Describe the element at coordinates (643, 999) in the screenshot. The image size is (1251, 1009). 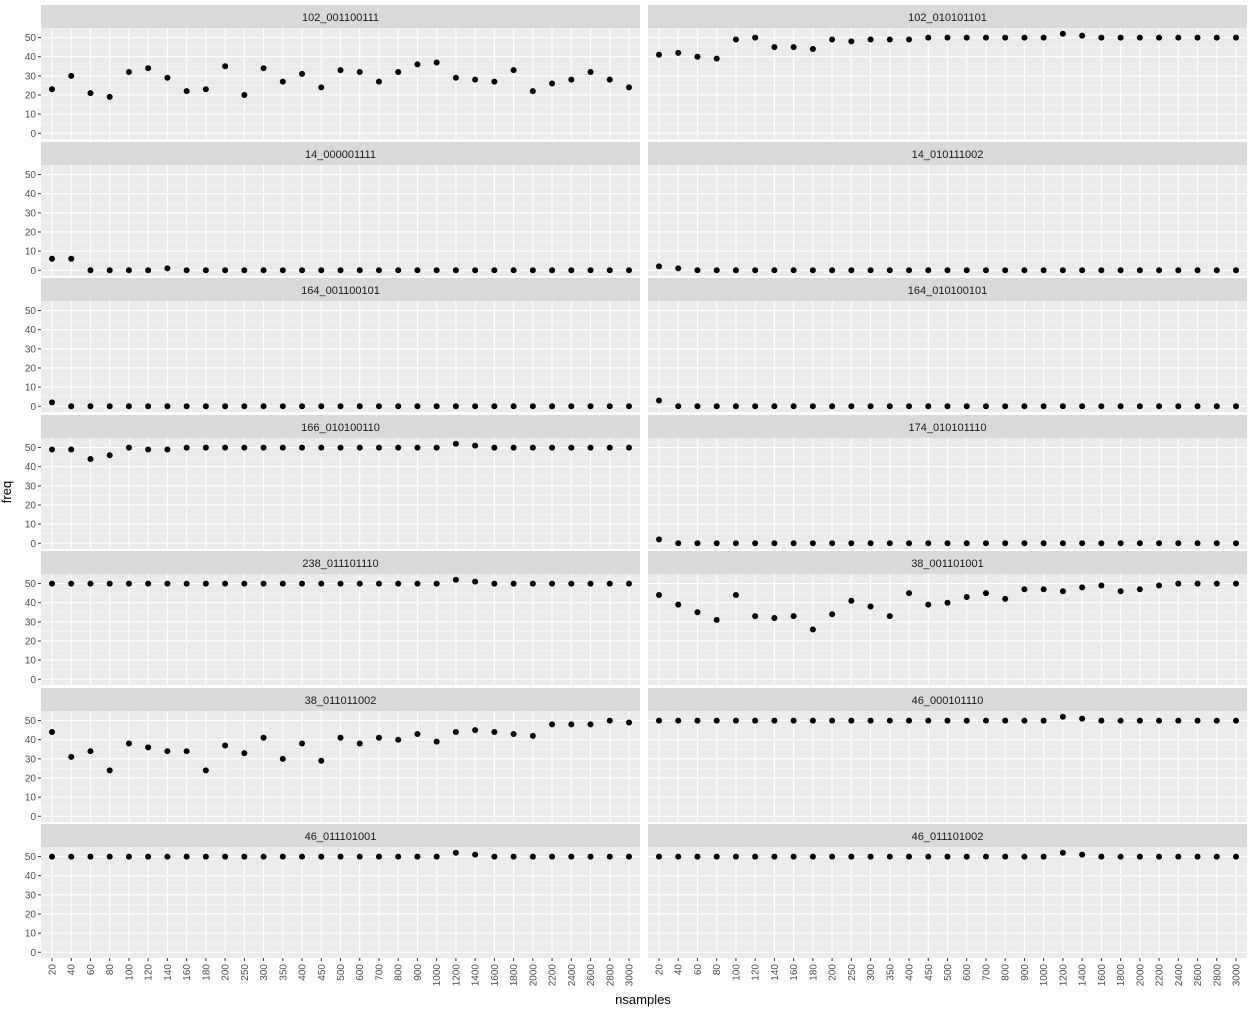
I see `x-axis-title: nsamples` at that location.